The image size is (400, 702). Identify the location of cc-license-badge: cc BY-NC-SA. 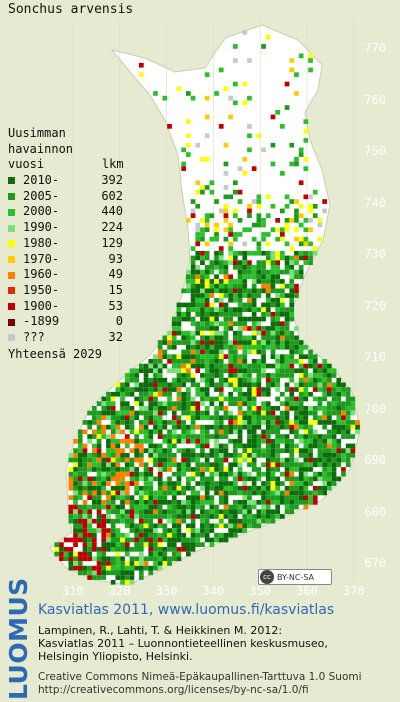
(295, 577).